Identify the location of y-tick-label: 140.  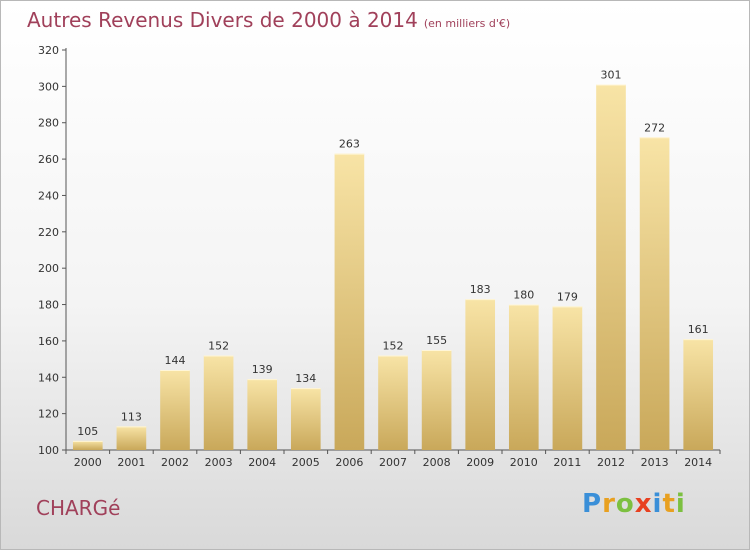
(48, 377).